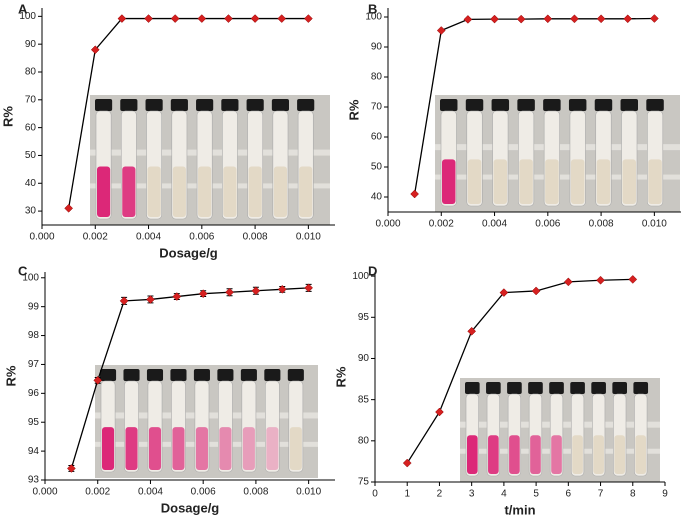  Describe the element at coordinates (34, 335) in the screenshot. I see `y-tick-label: 98` at that location.